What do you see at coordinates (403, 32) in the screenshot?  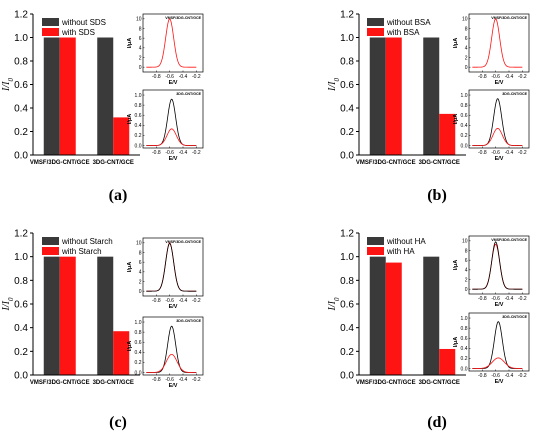 I see `legend-label: with BSA` at bounding box center [403, 32].